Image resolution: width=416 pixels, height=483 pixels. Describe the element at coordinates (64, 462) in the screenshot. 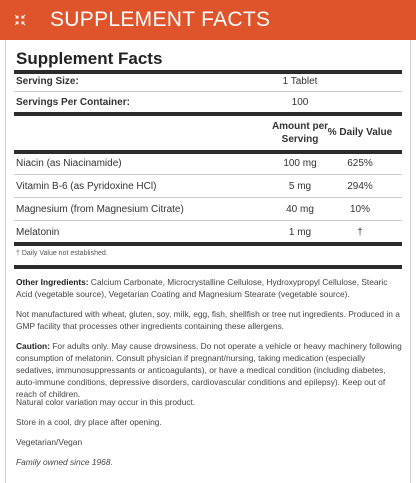

I see `family-note: Family owned since 1968.` at that location.